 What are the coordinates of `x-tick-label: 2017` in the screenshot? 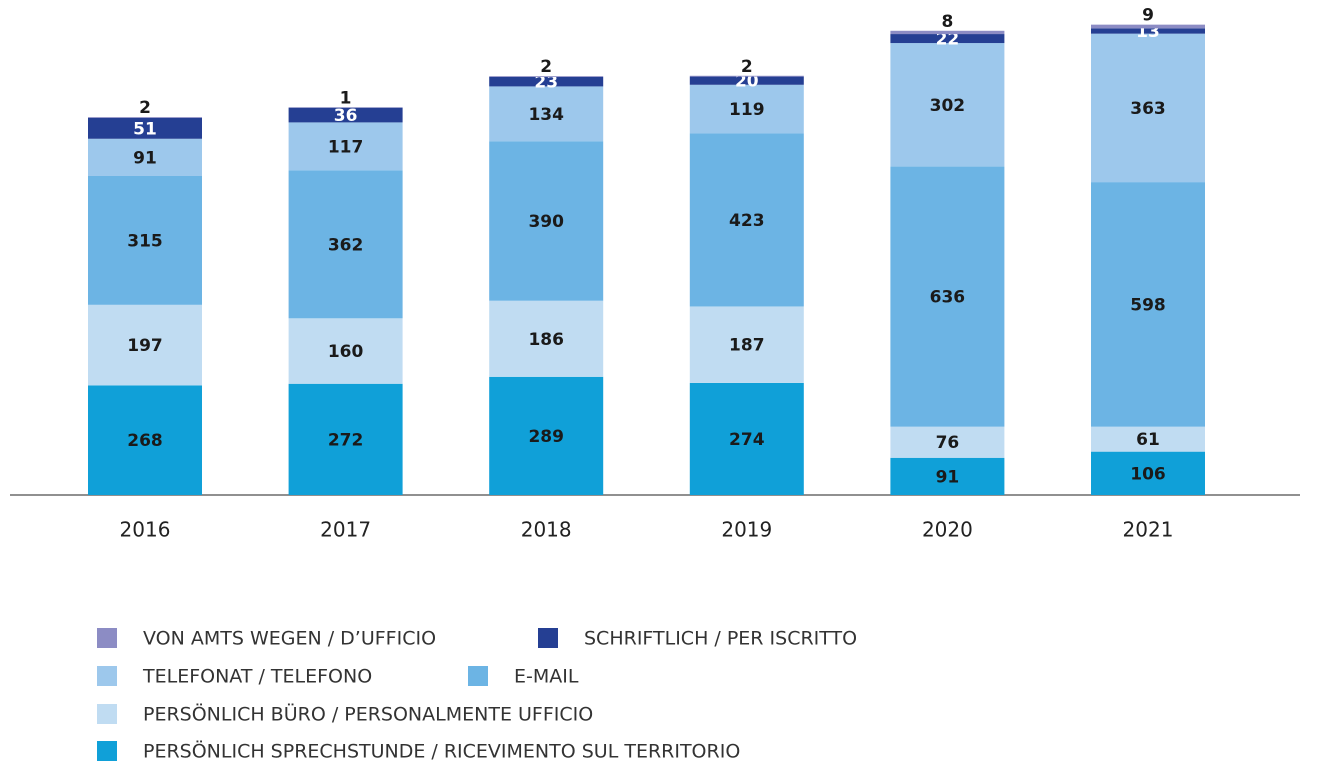 It's located at (345, 530).